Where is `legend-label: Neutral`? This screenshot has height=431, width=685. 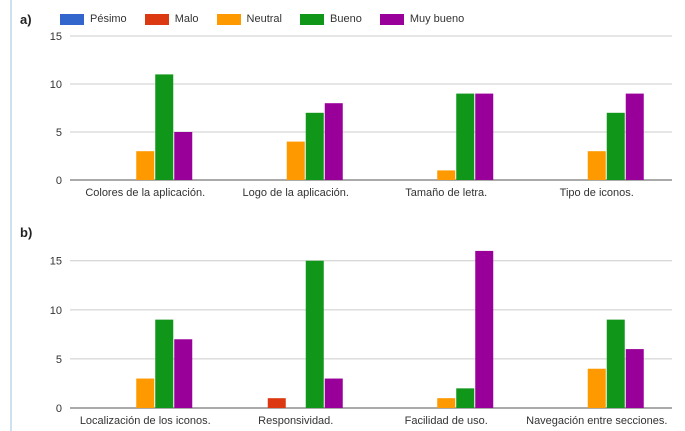
legend-label: Neutral is located at coordinates (264, 19).